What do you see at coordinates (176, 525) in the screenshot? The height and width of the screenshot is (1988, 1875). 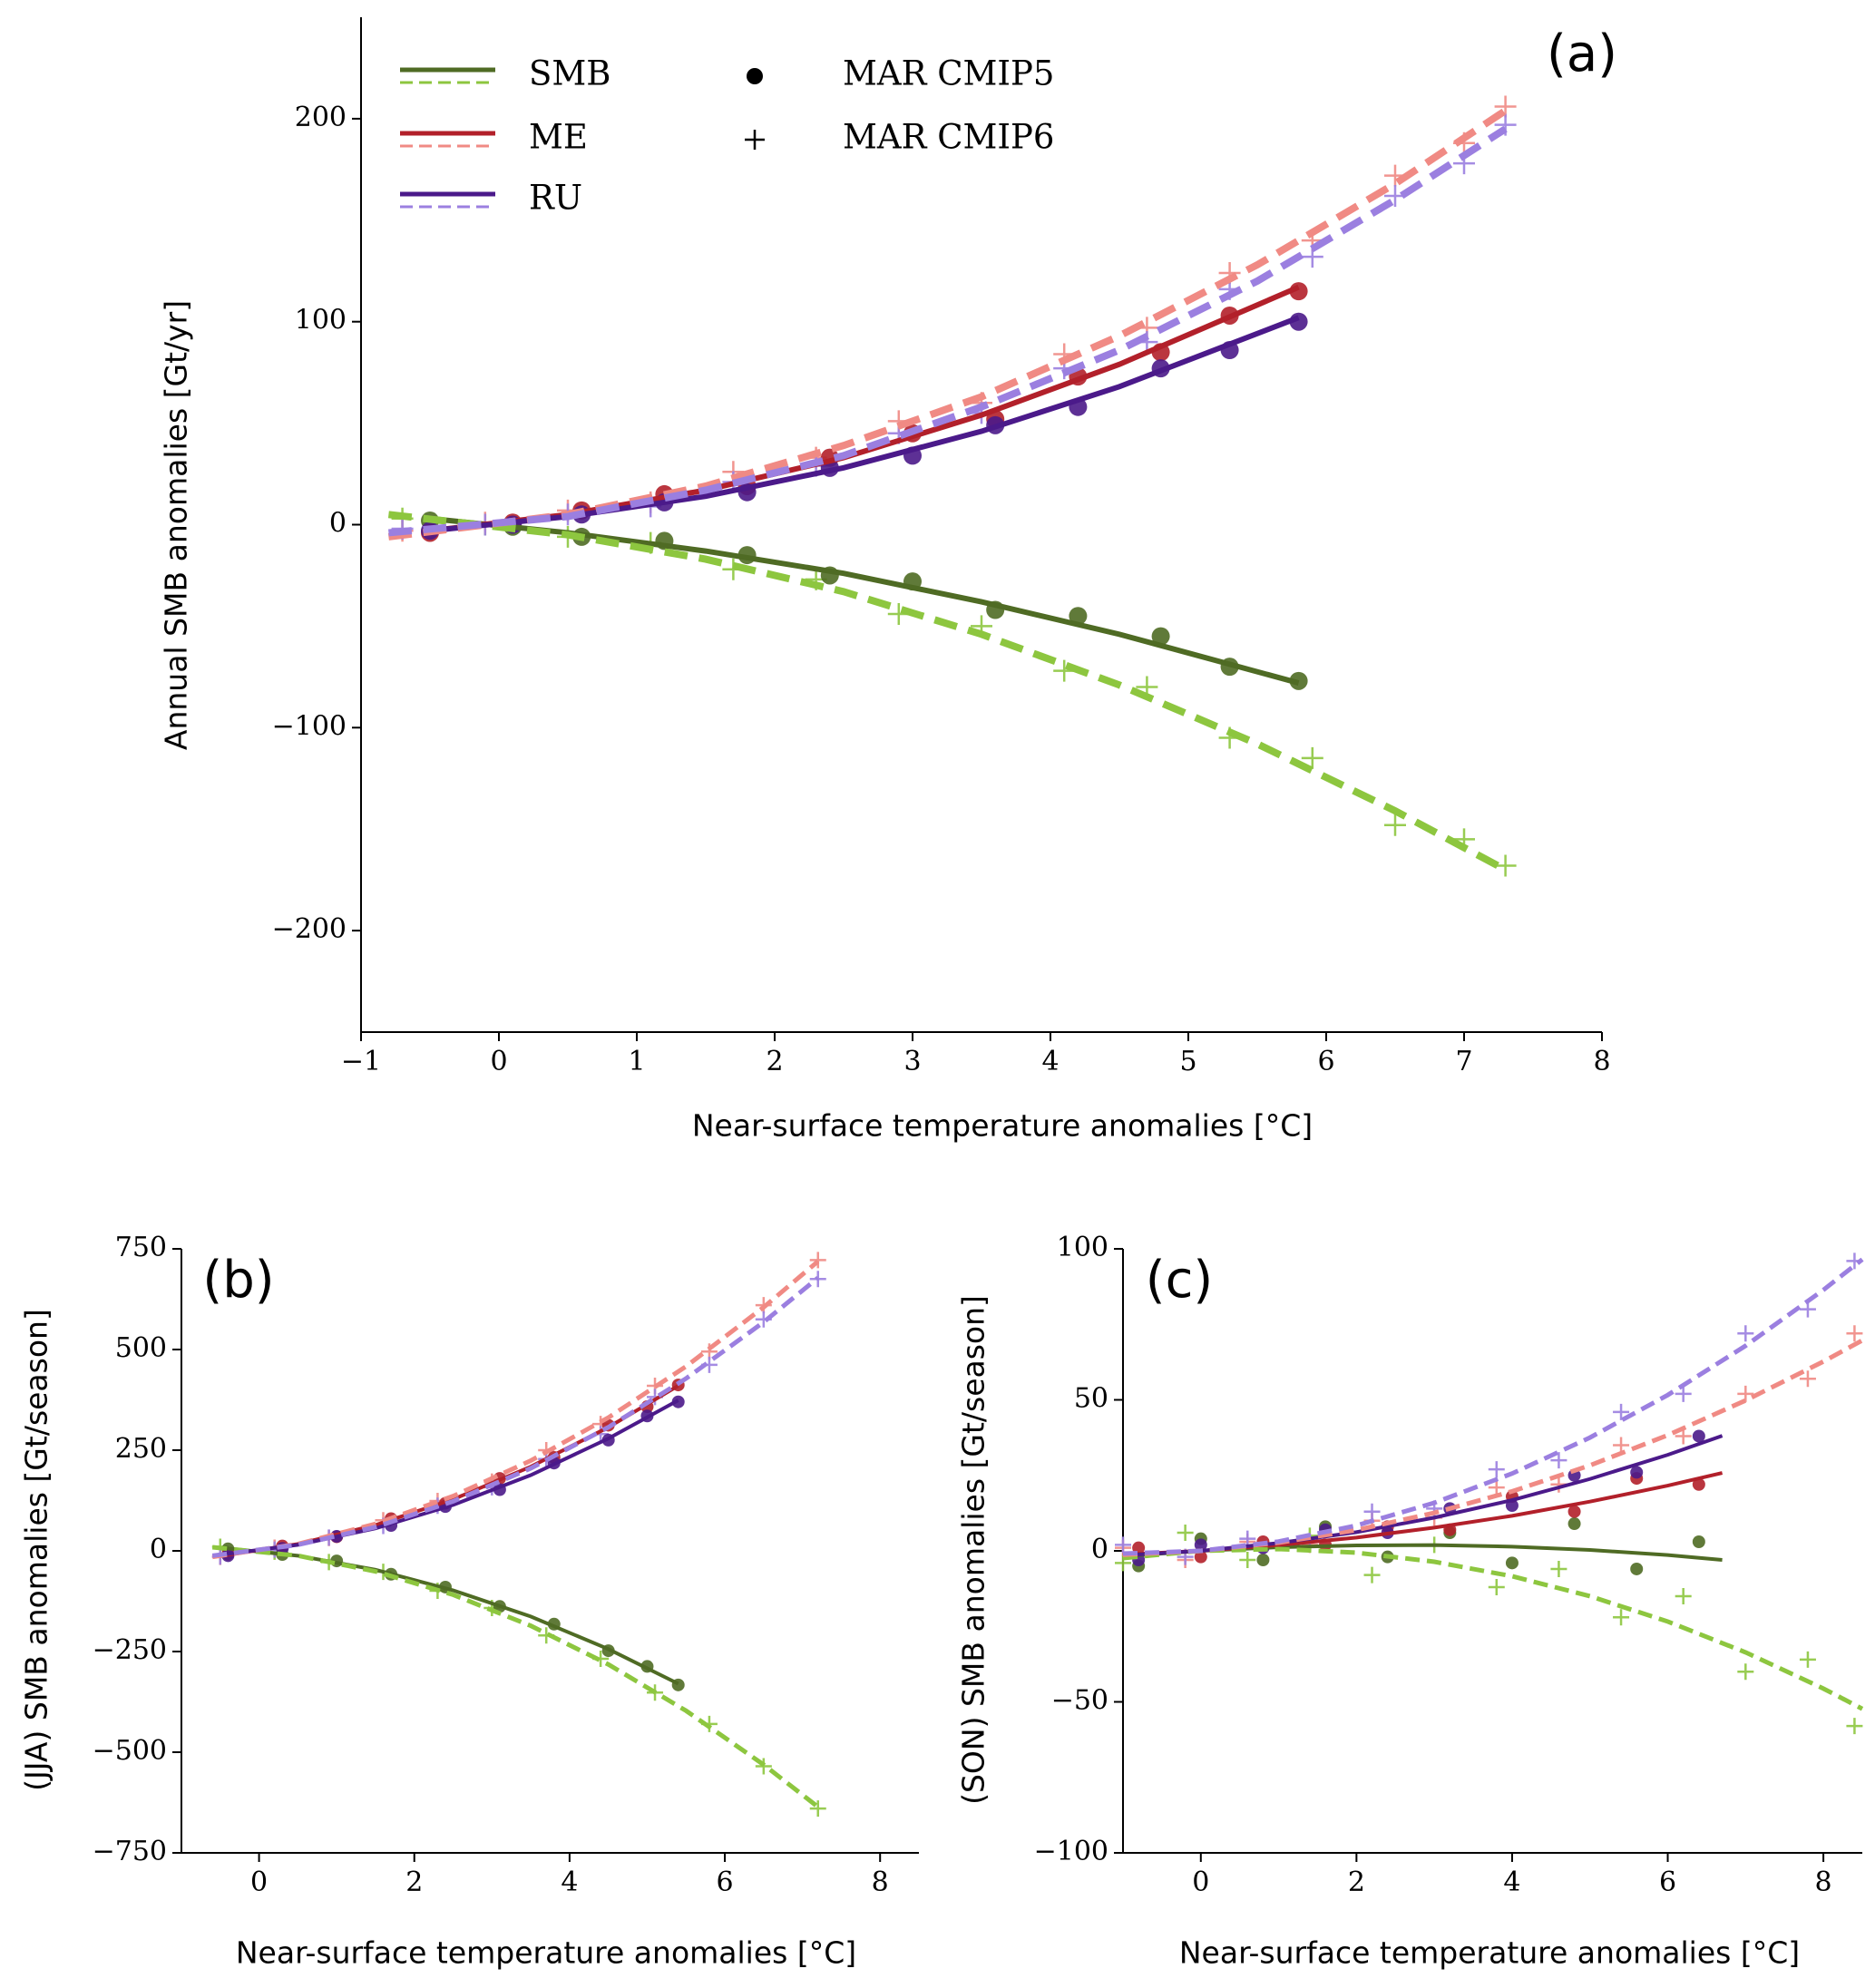 I see `y-axis-label: Annual SMB anomalies [Gt/yr]` at bounding box center [176, 525].